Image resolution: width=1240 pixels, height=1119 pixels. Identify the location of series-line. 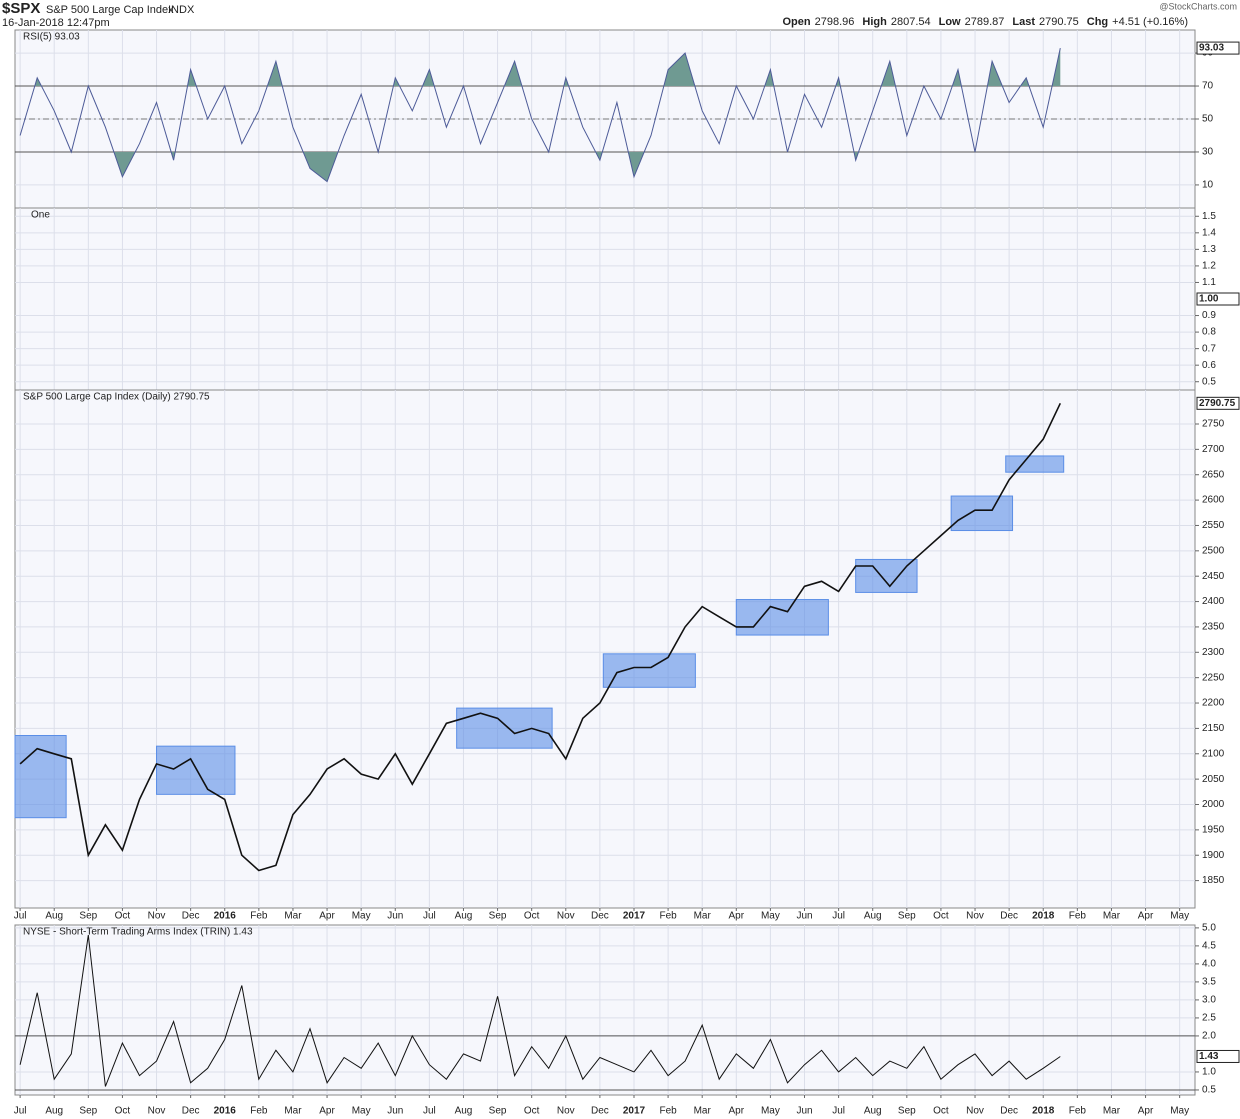
(540, 1011).